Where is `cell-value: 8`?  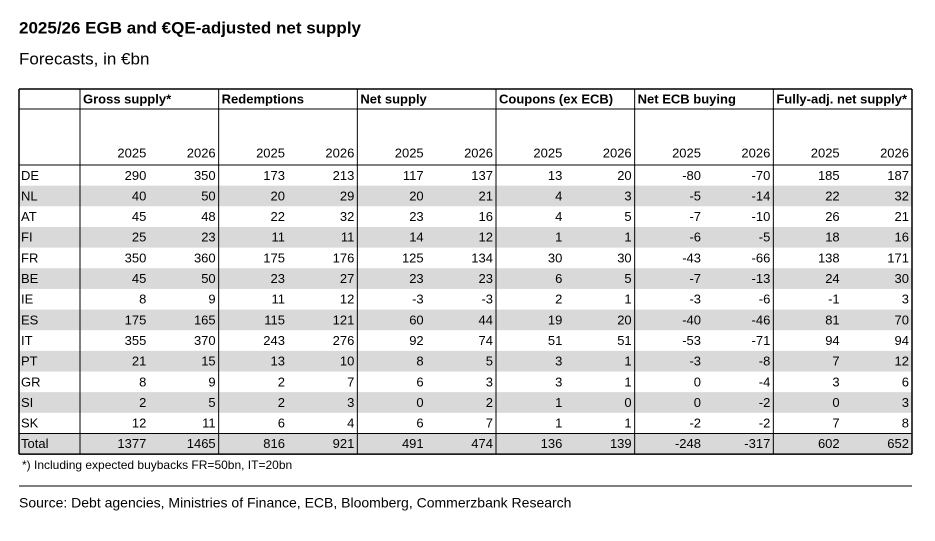
cell-value: 8 is located at coordinates (419, 361).